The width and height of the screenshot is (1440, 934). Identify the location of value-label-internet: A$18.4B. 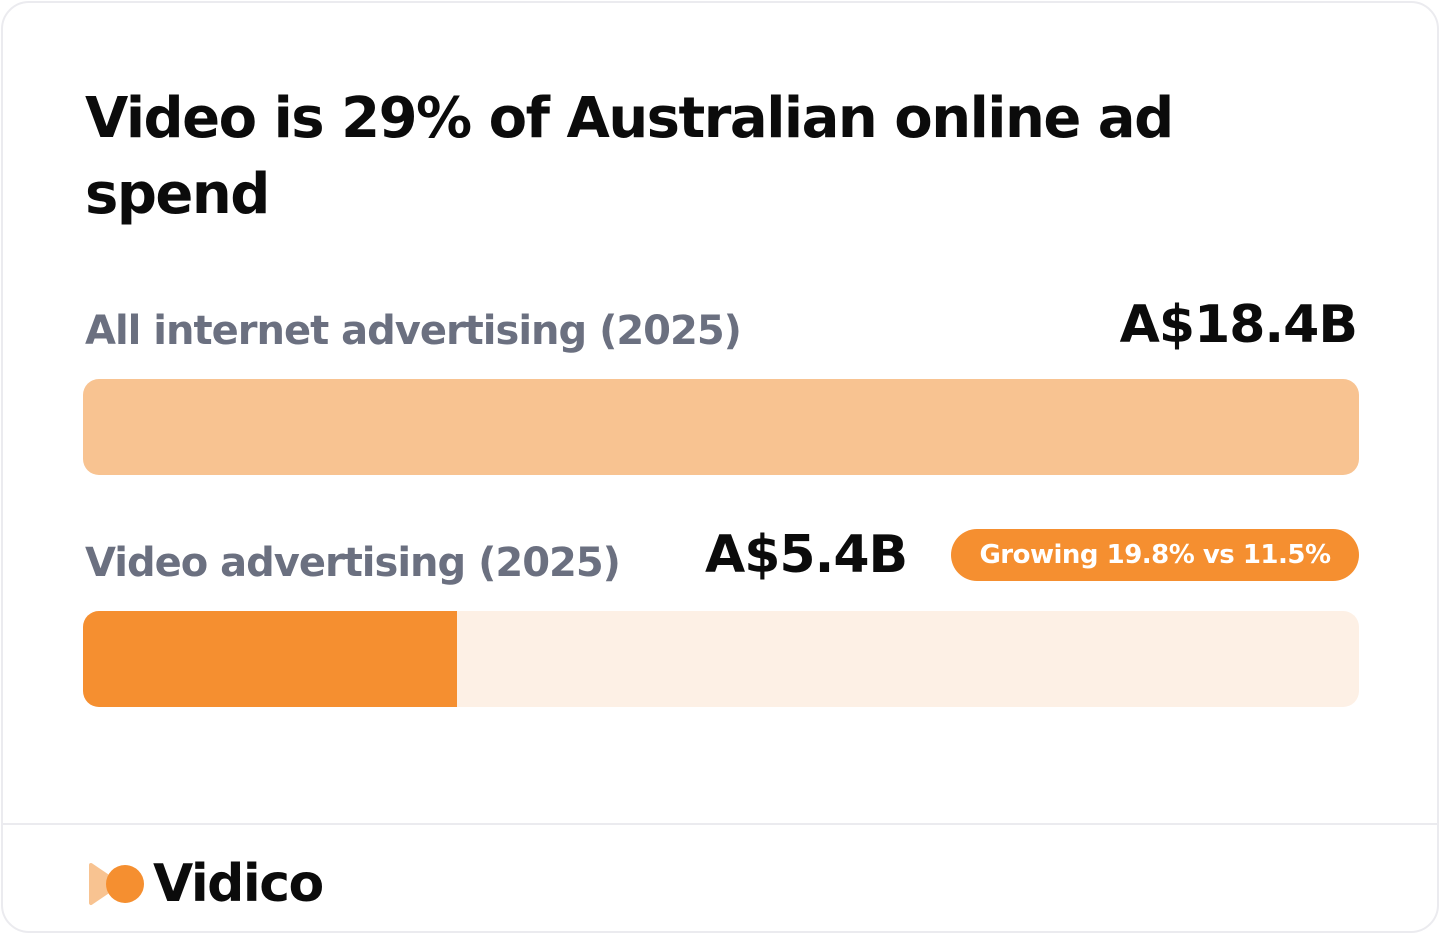
(1238, 325).